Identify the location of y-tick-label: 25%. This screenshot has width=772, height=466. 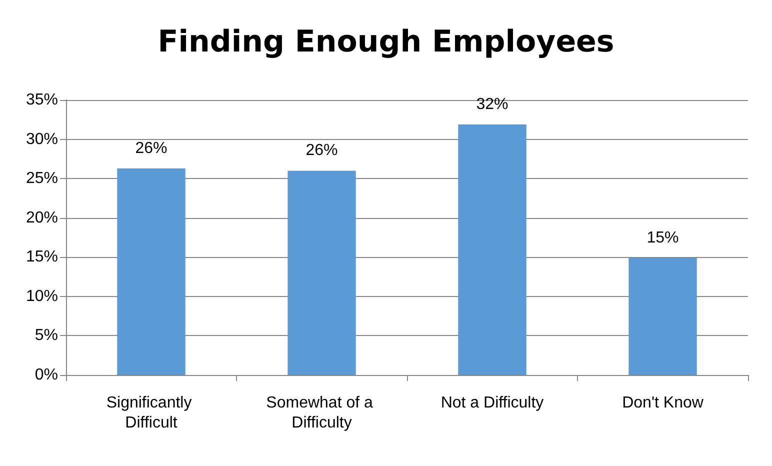
(42, 179).